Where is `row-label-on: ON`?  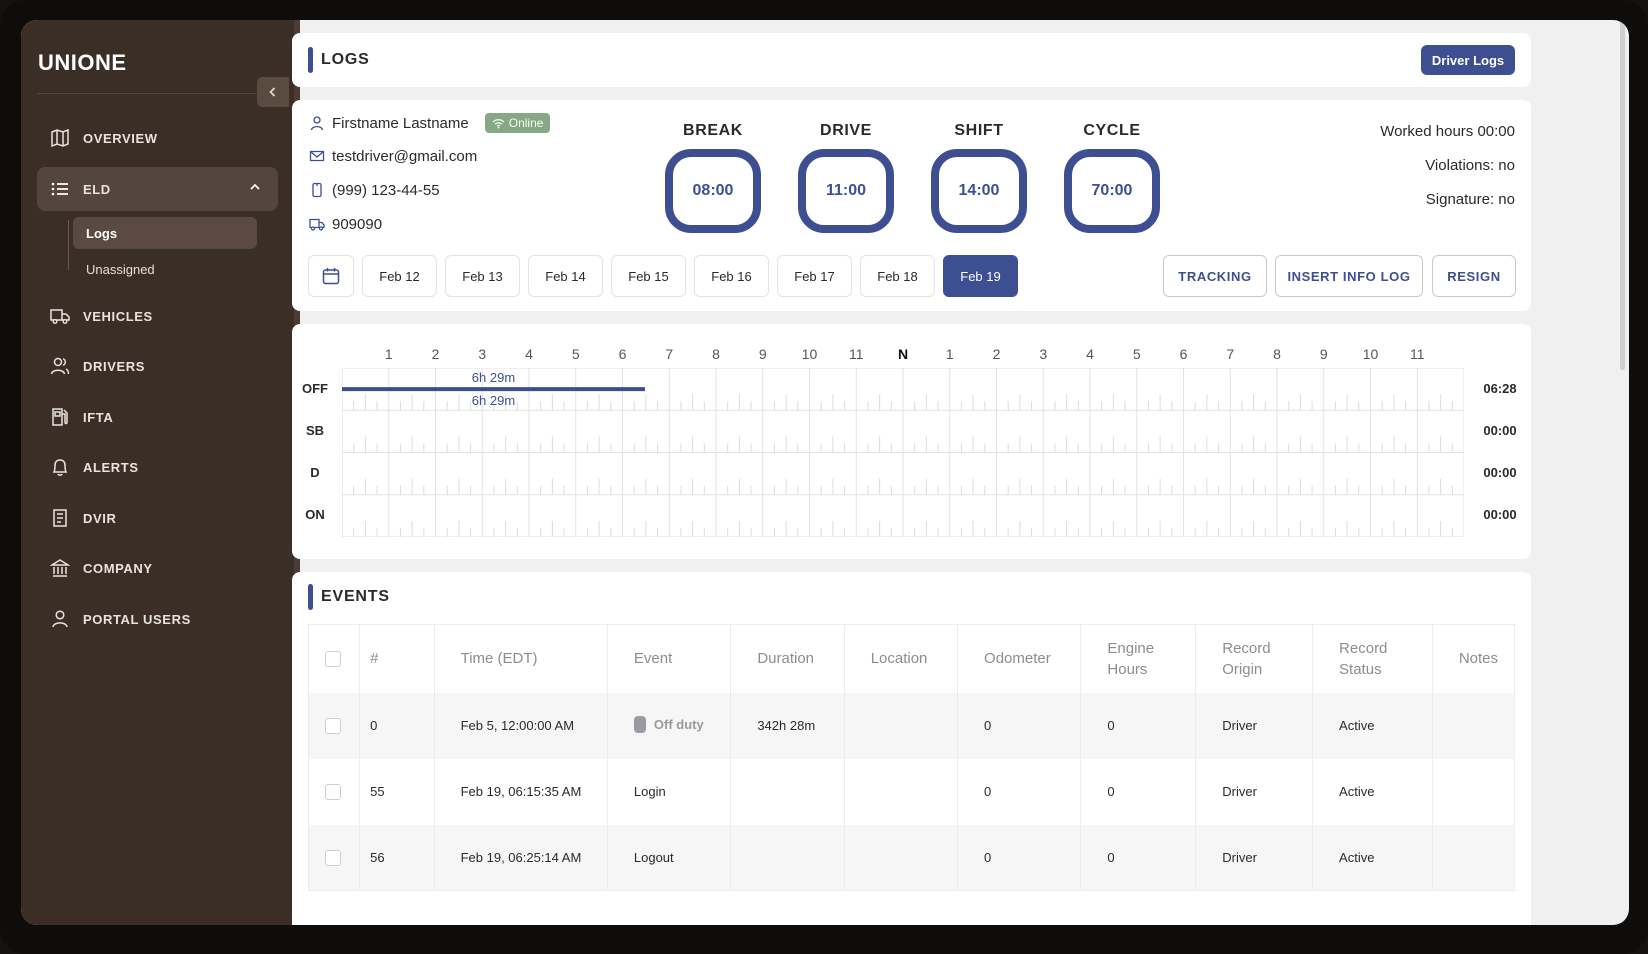
row-label-on: ON is located at coordinates (315, 514).